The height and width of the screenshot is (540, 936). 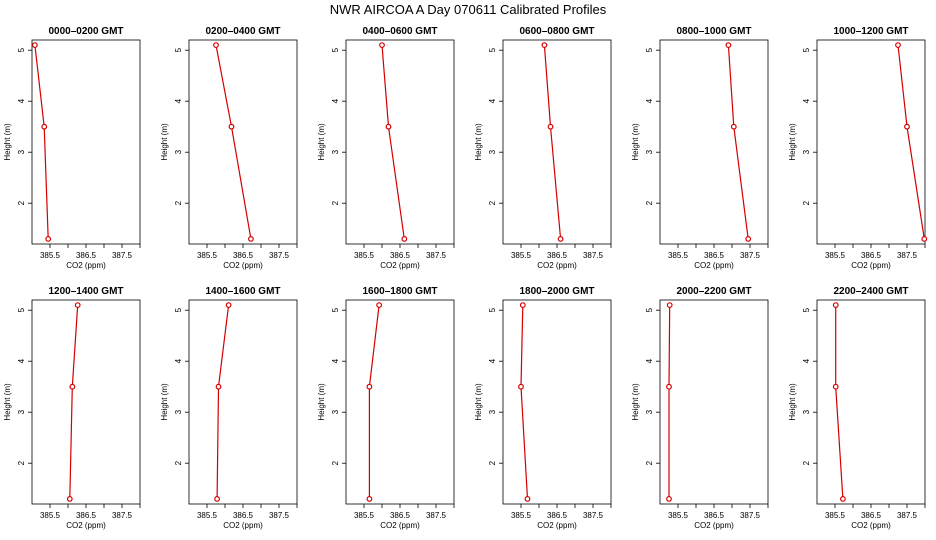 What do you see at coordinates (556, 291) in the screenshot?
I see `panel-title: 1800–2000 GMT` at bounding box center [556, 291].